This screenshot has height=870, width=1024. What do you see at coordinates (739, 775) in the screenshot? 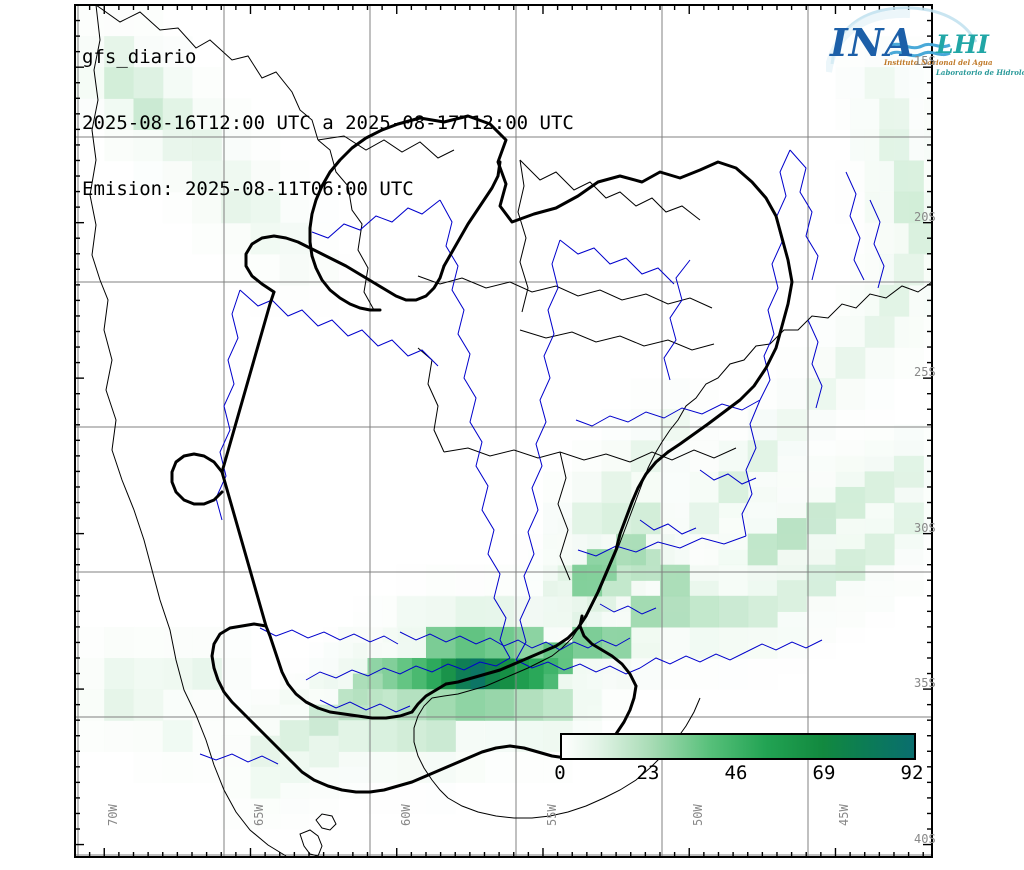
I see `colorbar-tick-labels: 0 23 46 69 92` at bounding box center [739, 775].